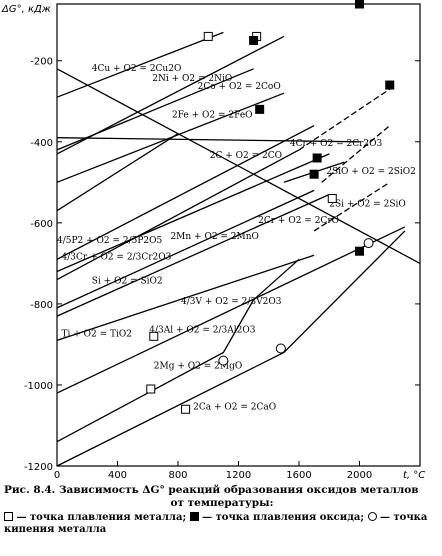 This screenshot has width=442, height=556. Describe the element at coordinates (372, 516) in the screenshot. I see `boiling-metal-circle-icon` at that location.